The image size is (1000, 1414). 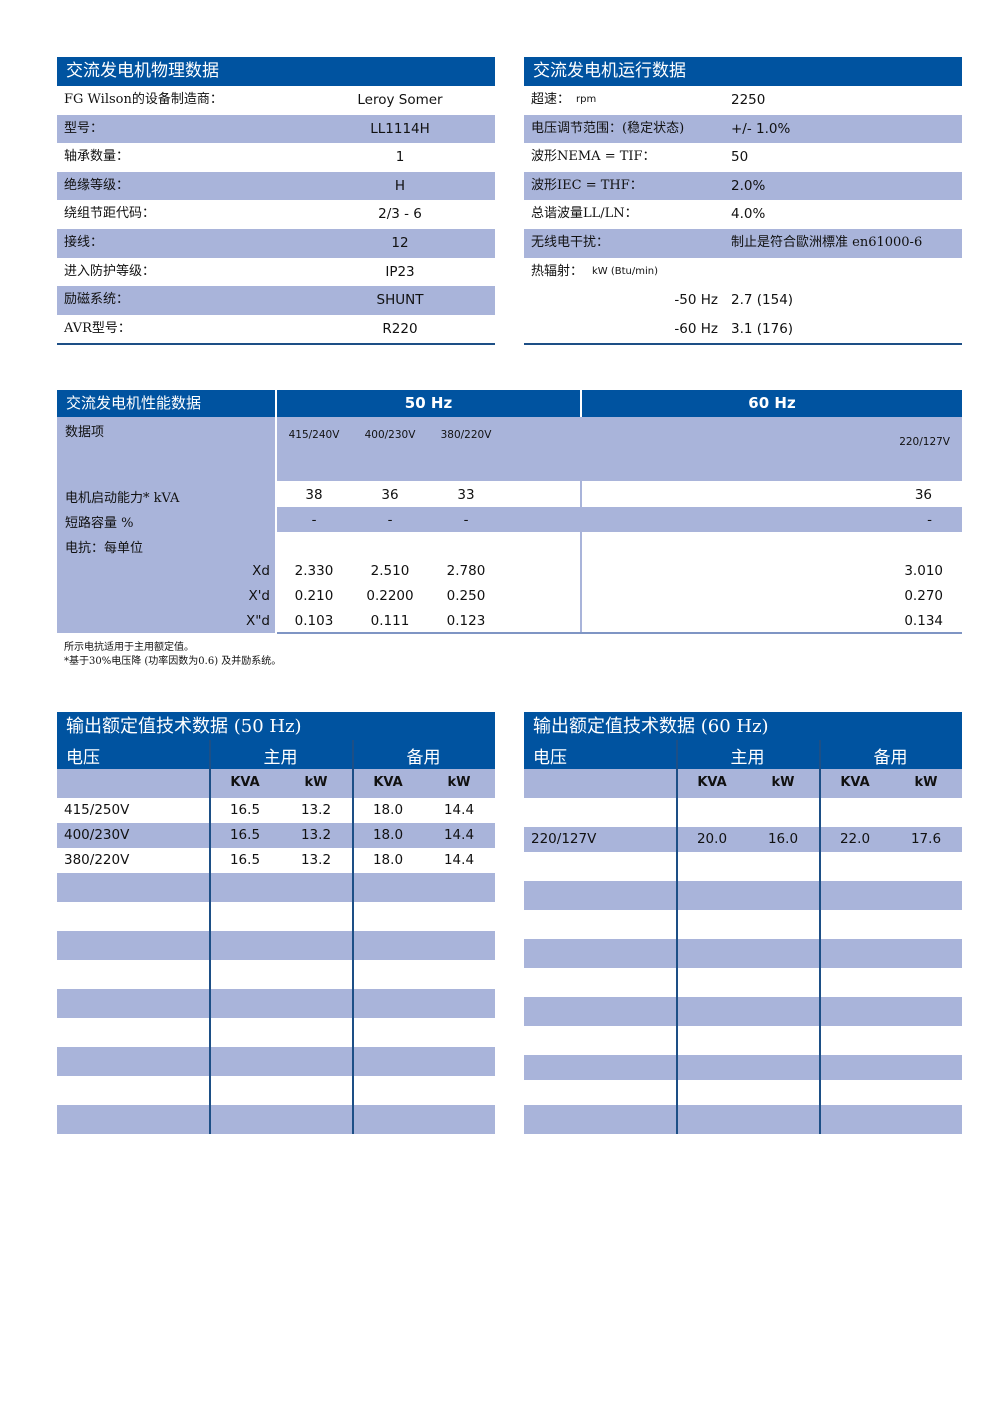 What do you see at coordinates (855, 839) in the screenshot?
I see `value-cell: 22.0` at bounding box center [855, 839].